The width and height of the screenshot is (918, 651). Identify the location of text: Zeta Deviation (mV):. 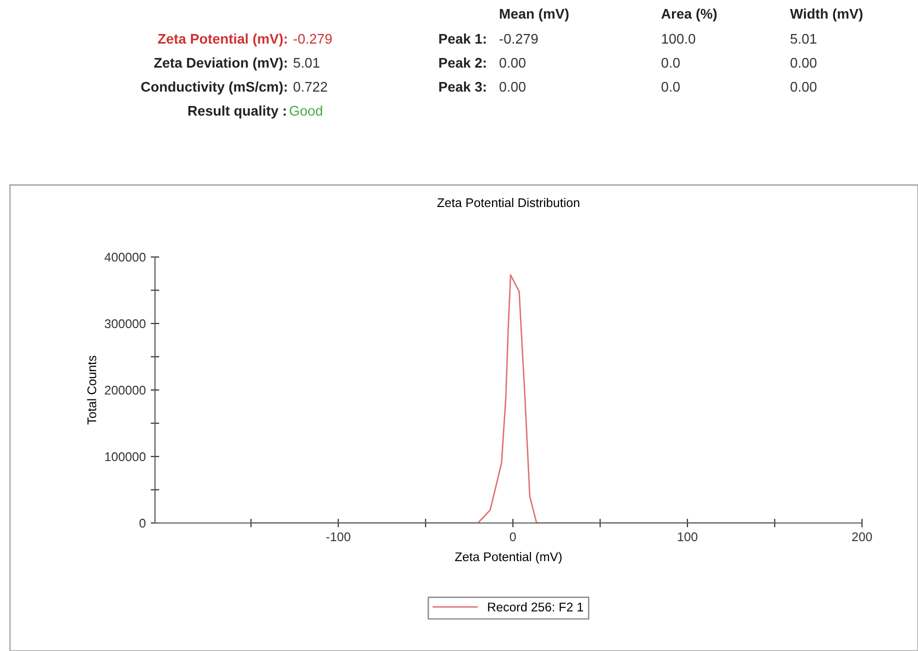
(220, 64).